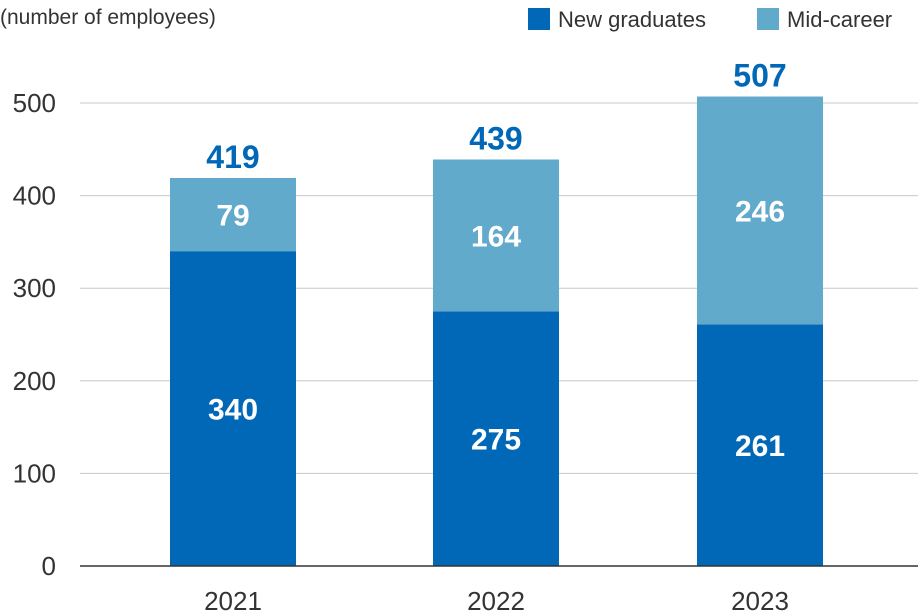 The image size is (918, 615). Describe the element at coordinates (34, 334) in the screenshot. I see `y-axis-tick-labels: 0 100 200 300 400 500` at that location.